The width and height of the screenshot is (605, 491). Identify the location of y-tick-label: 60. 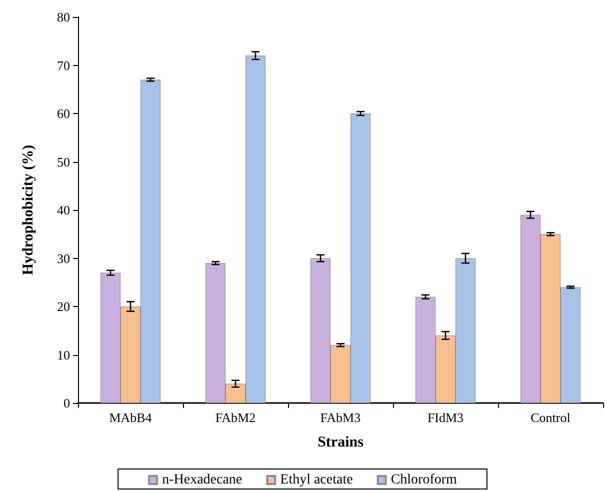
(63, 113).